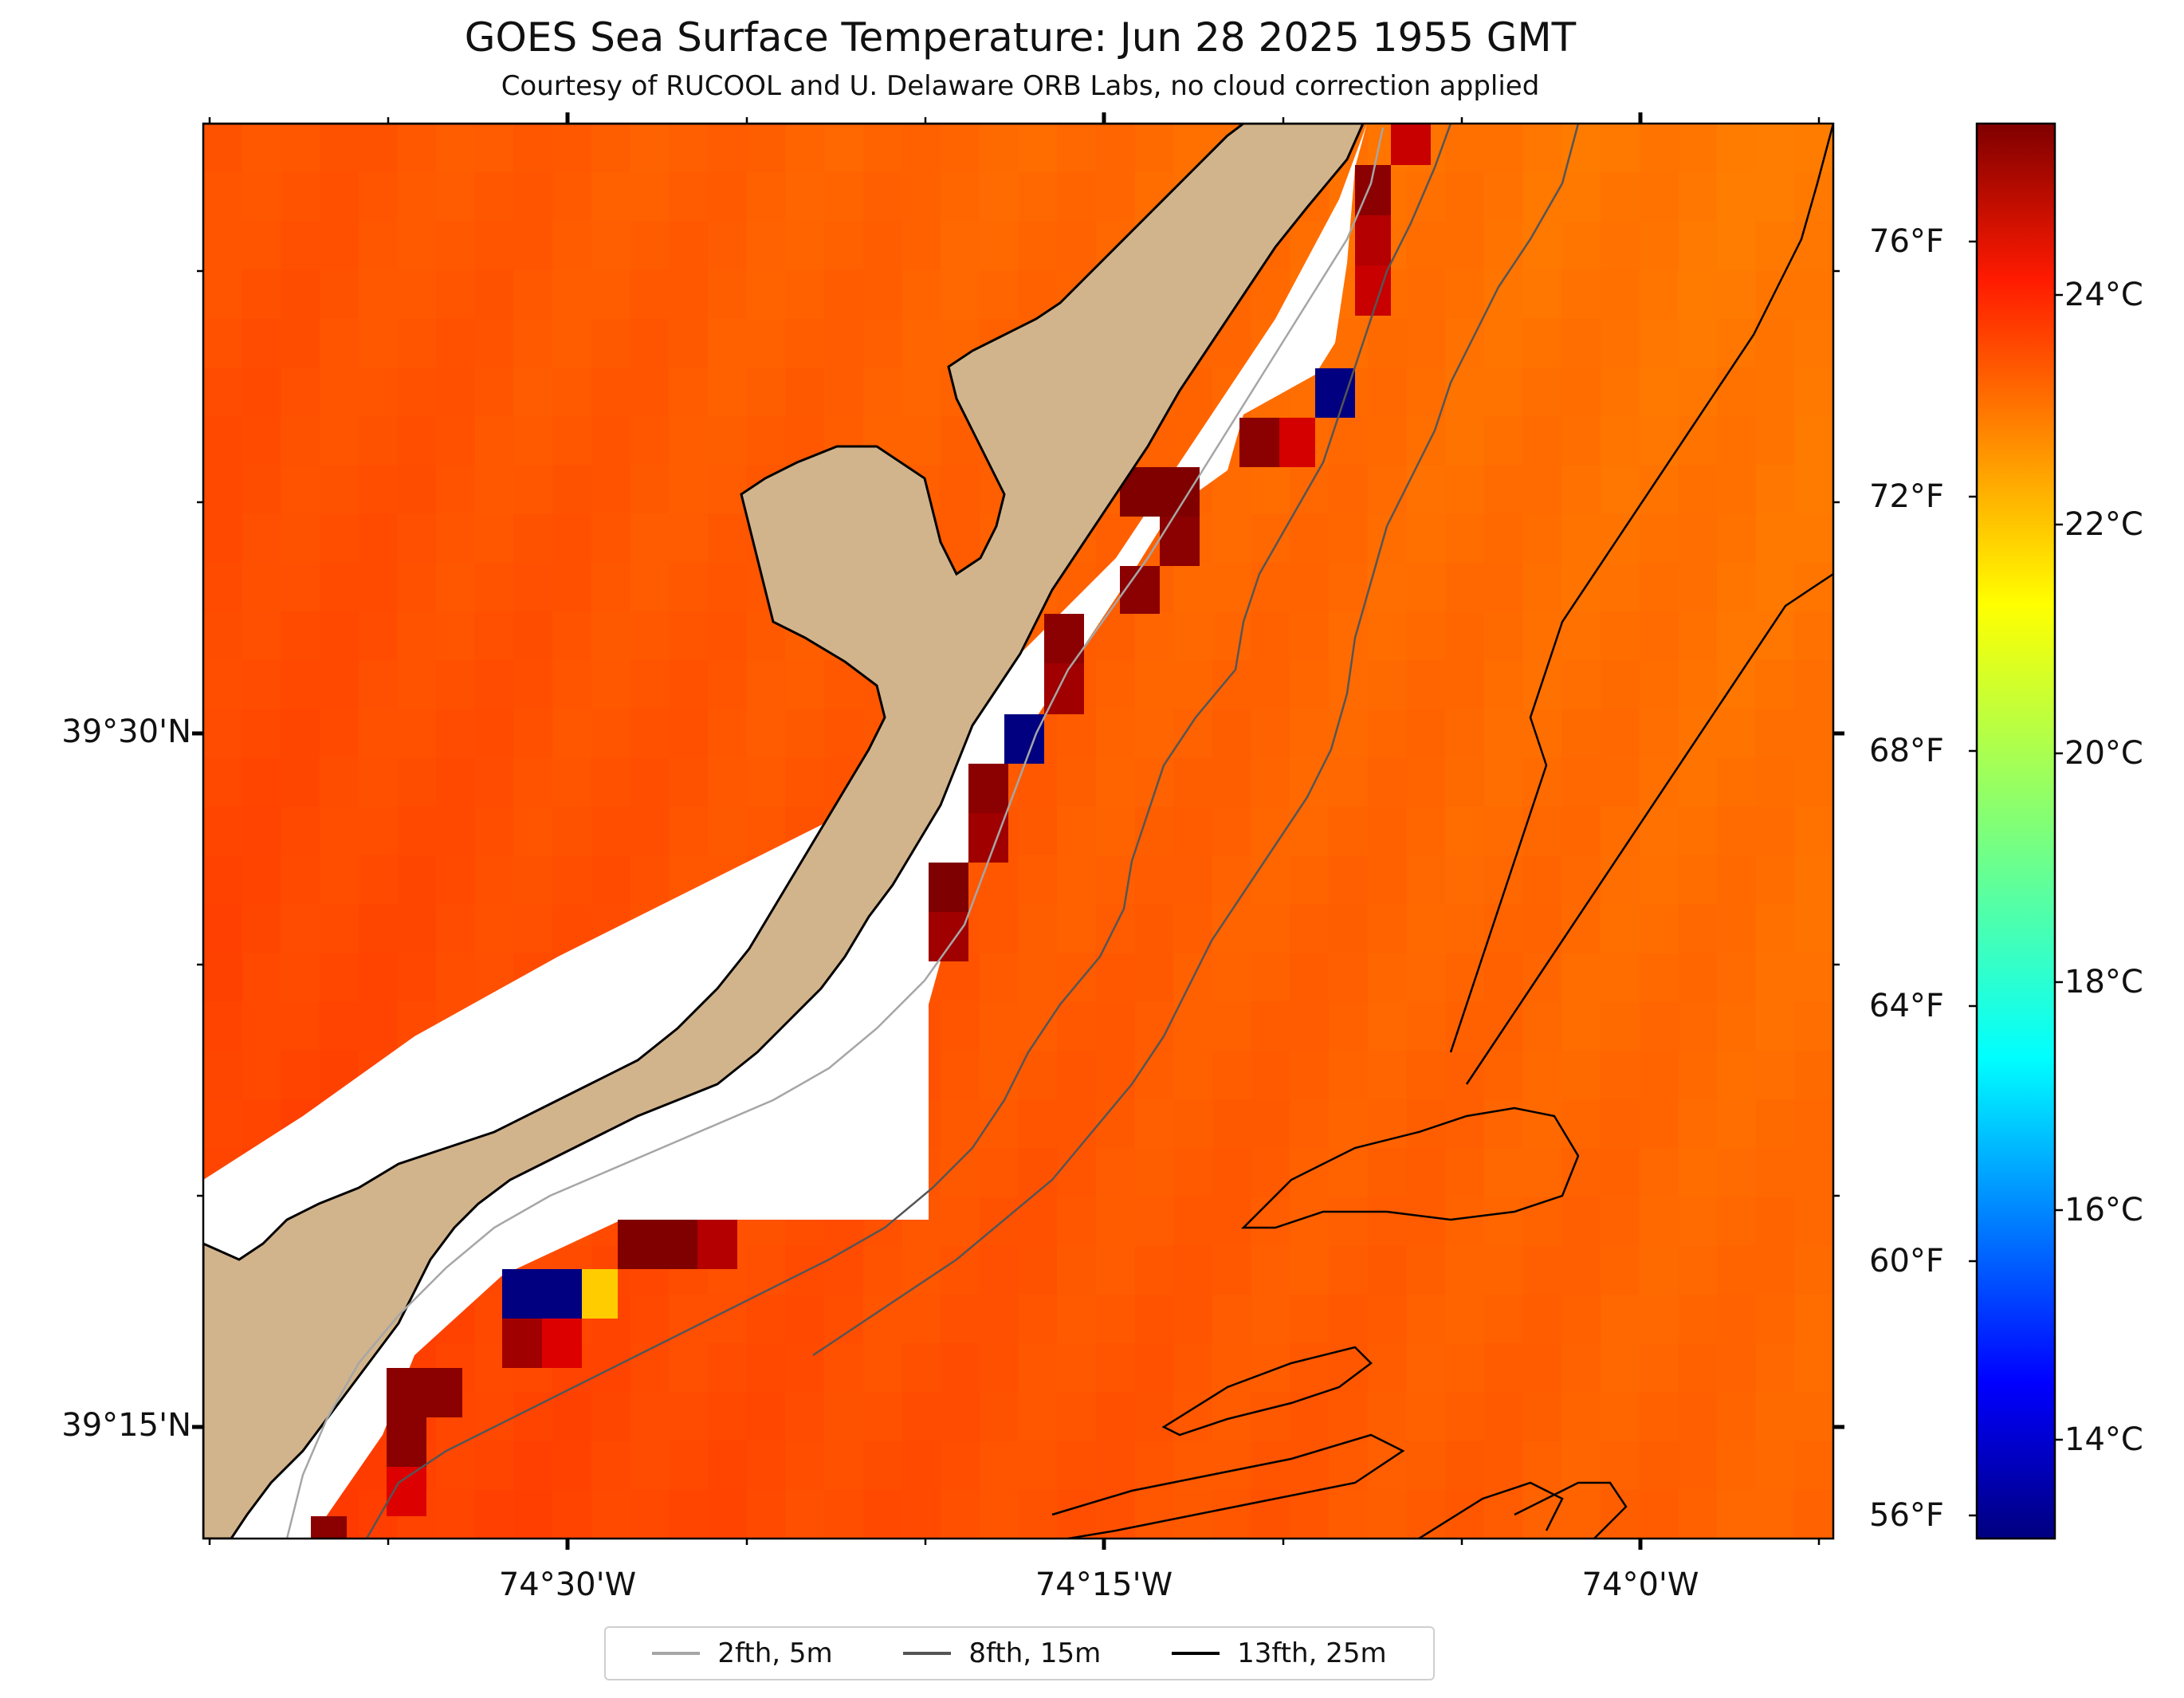 This screenshot has width=2184, height=1698. I want to click on celsius-label: 22°C, so click(2103, 525).